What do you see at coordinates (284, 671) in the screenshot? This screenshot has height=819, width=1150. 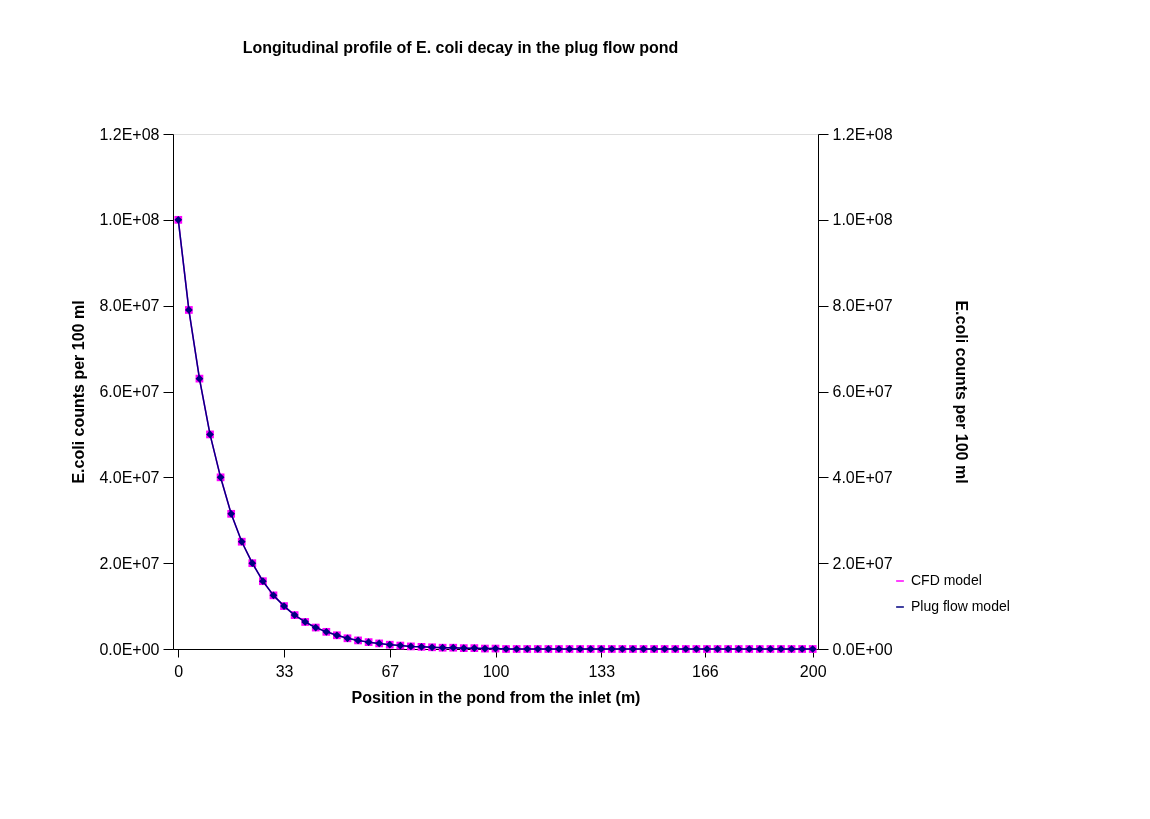 I see `x-tick-label: 33` at bounding box center [284, 671].